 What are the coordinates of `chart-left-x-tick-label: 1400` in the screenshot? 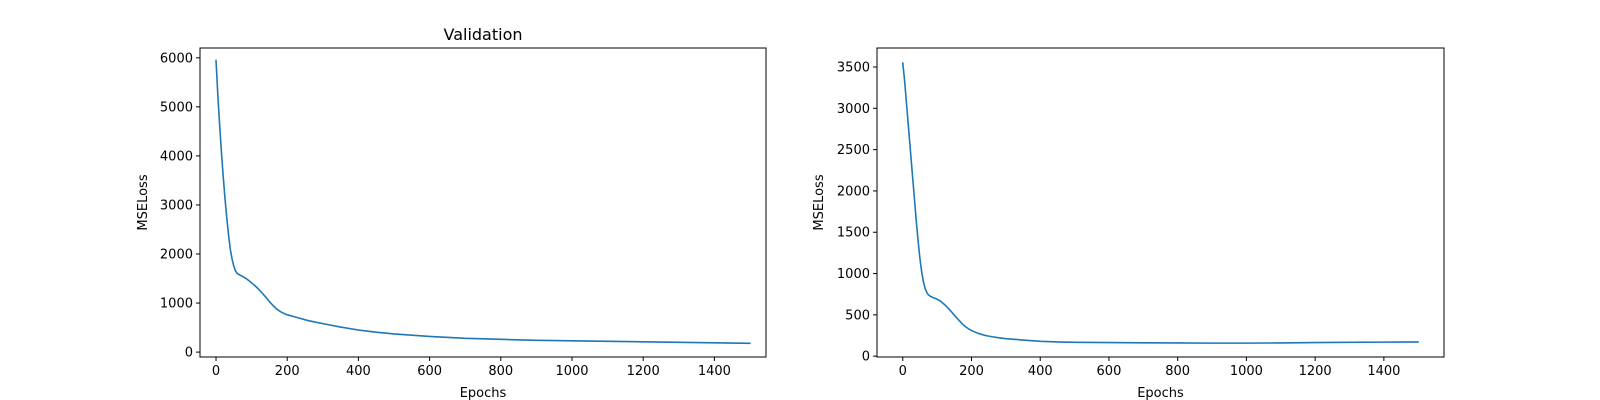 It's located at (714, 371).